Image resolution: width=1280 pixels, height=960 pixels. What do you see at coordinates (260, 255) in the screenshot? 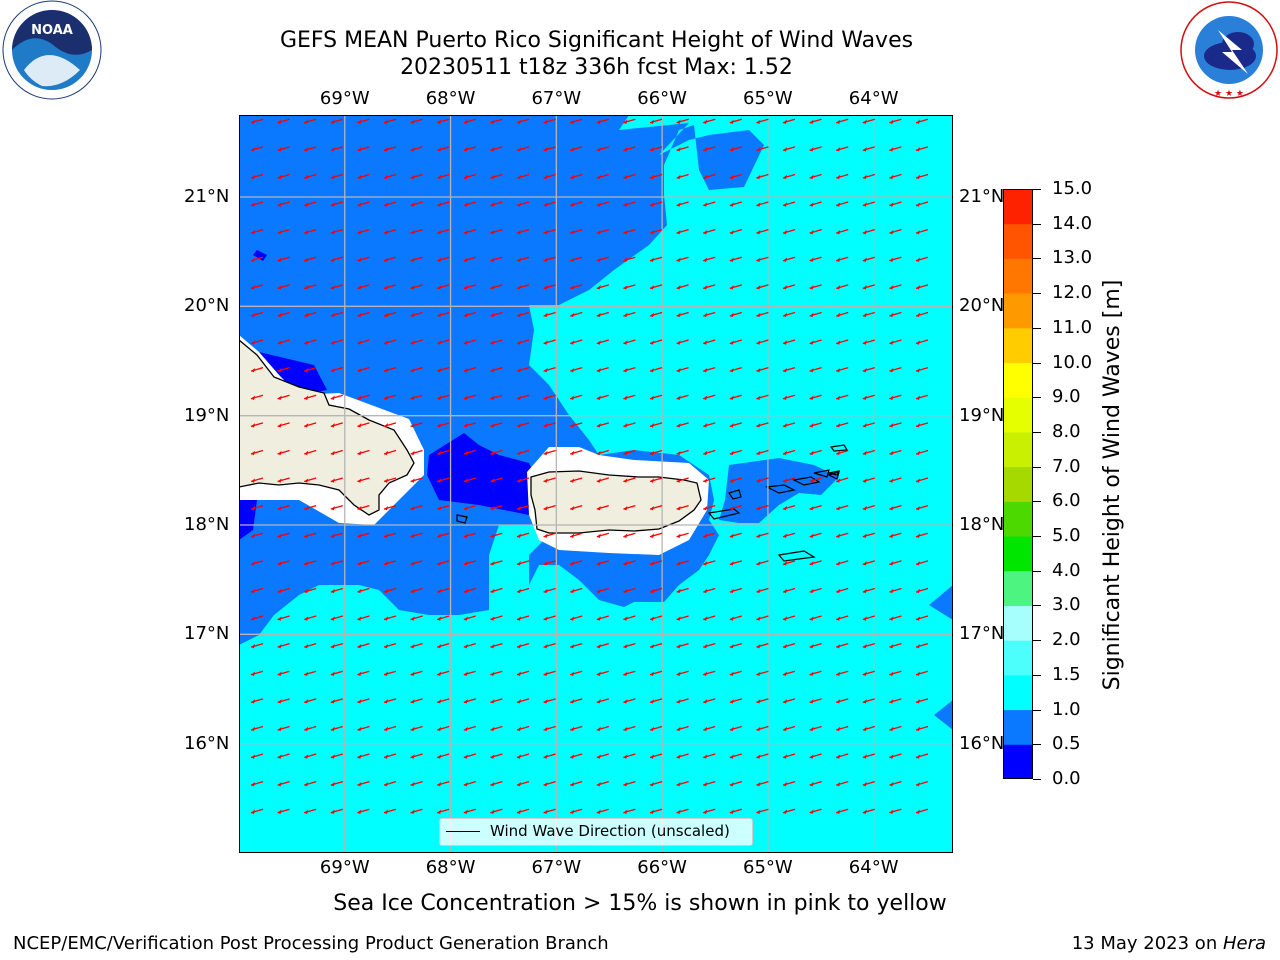
I see `contour-0.0-0.5-d` at bounding box center [260, 255].